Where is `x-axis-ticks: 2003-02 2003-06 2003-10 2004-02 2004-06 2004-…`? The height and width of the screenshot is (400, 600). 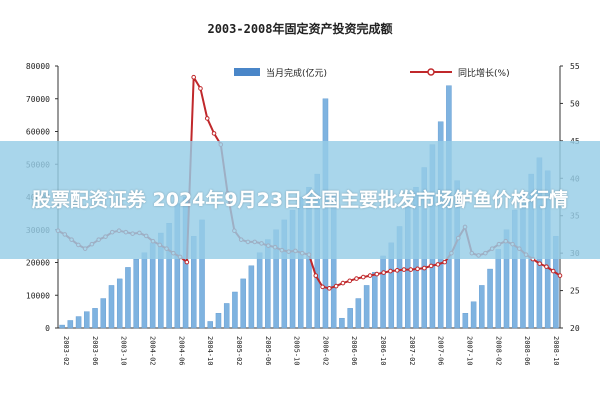
x-axis-ticks: 2003-02 2003-06 2003-10 2004-02 2004-06 2004-… is located at coordinates (311, 351).